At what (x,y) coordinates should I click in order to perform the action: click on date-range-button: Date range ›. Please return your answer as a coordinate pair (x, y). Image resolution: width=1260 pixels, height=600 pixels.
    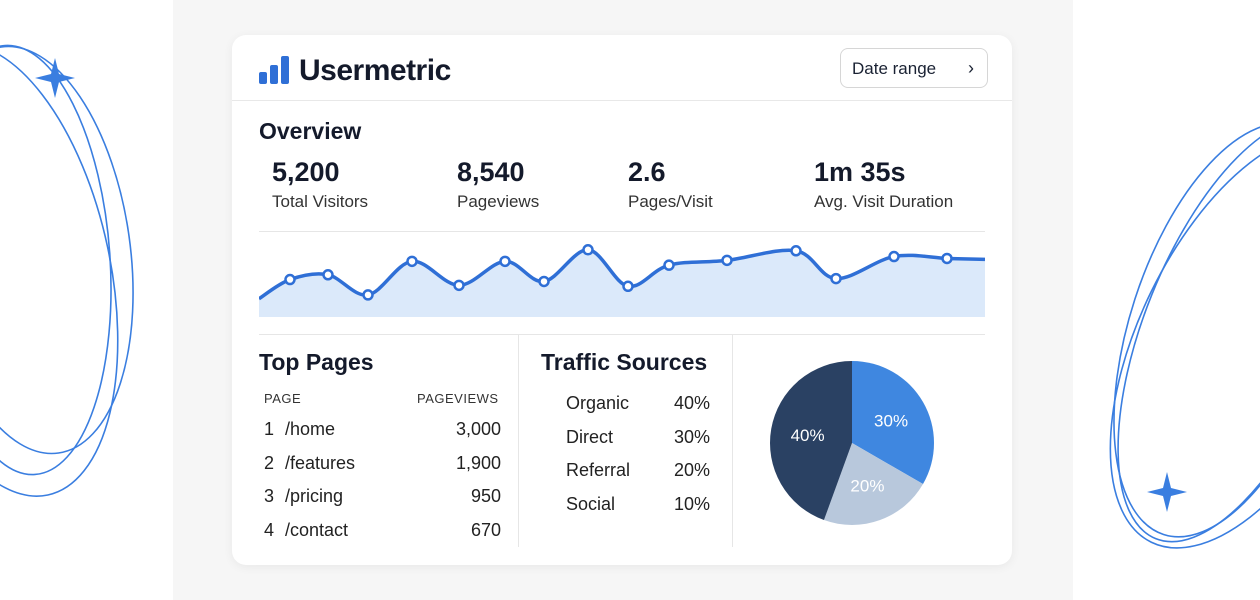
    Looking at the image, I should click on (914, 68).